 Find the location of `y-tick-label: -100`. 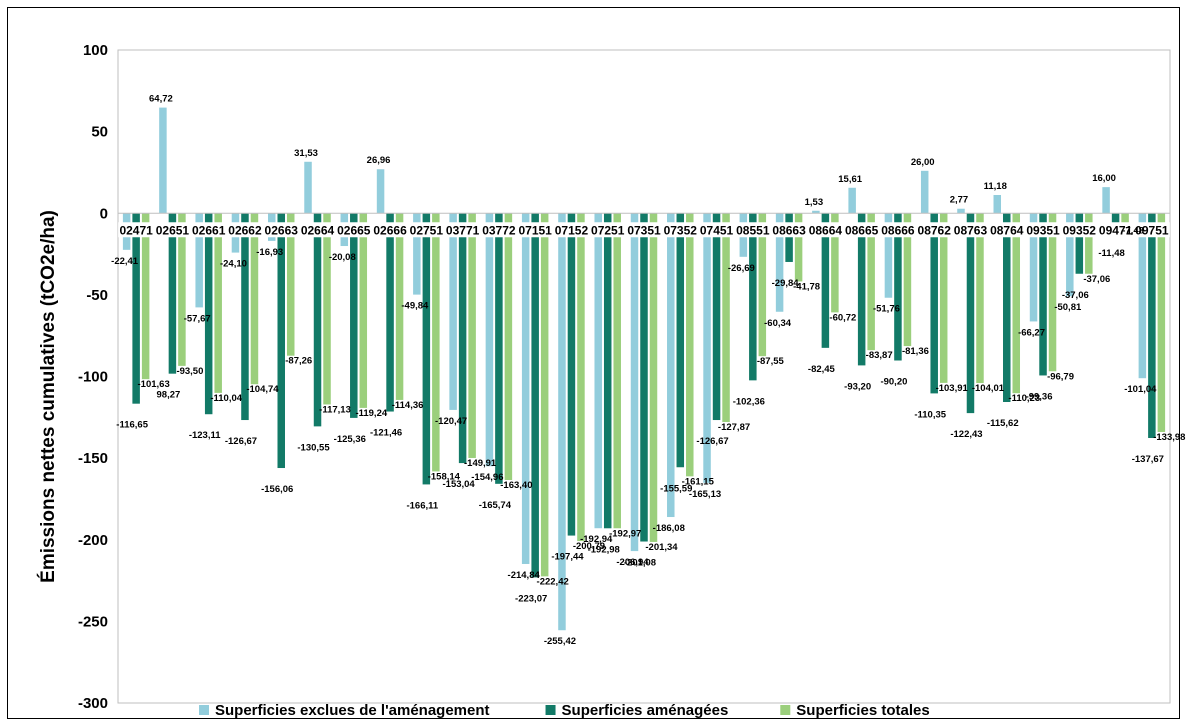

y-tick-label: -100 is located at coordinates (93, 377).